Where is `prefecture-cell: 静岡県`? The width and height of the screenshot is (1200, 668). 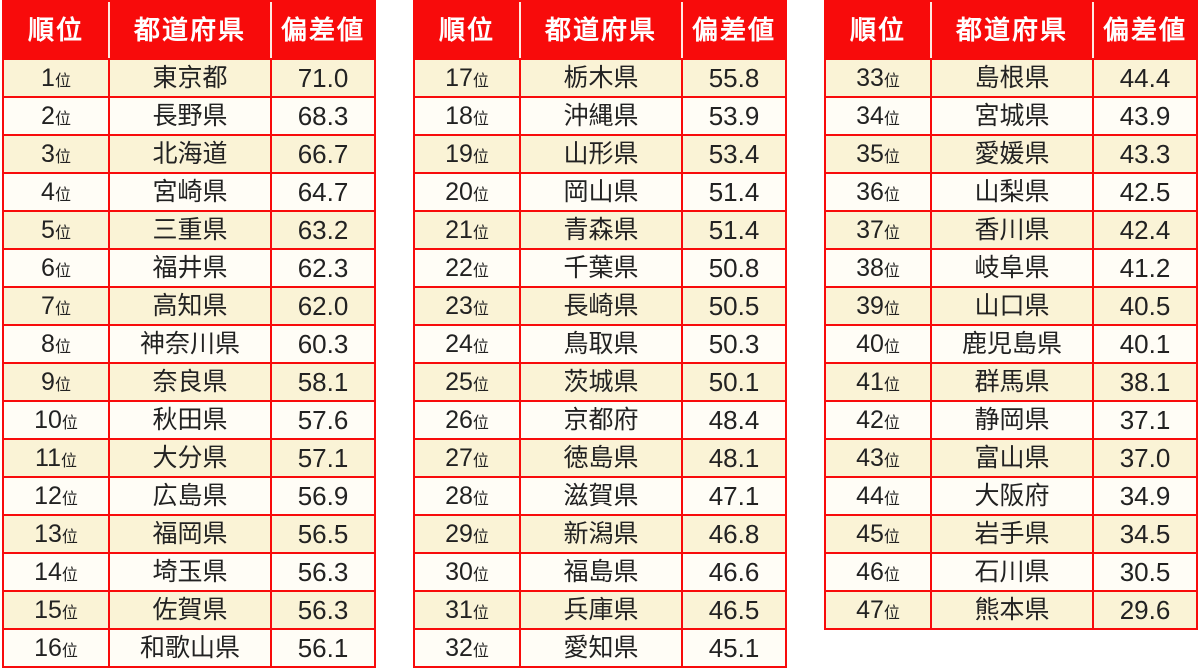
prefecture-cell: 静岡県 is located at coordinates (1011, 420).